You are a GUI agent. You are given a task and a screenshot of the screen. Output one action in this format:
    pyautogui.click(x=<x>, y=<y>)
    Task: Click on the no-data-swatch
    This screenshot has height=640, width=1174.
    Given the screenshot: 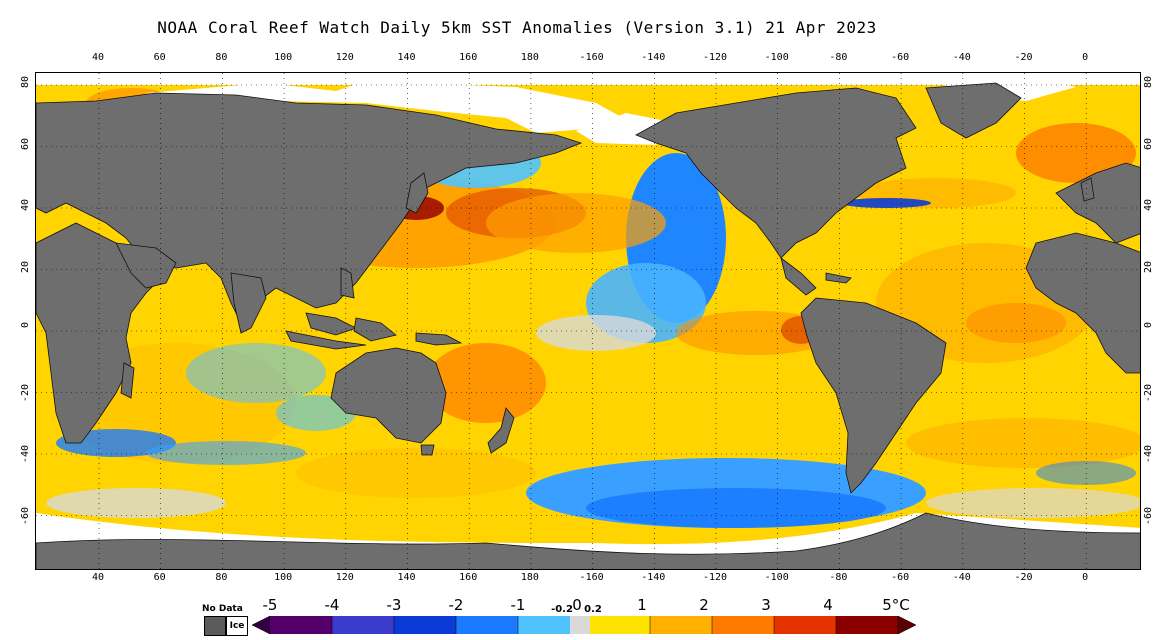 What is the action you would take?
    pyautogui.click(x=215, y=626)
    